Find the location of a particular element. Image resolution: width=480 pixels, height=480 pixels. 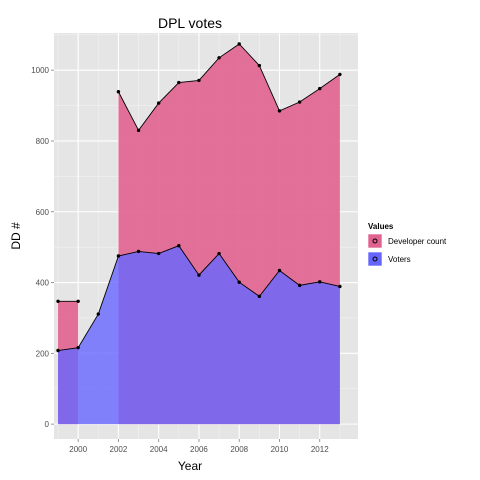

y-tick-label-0: 0 is located at coordinates (47, 424).